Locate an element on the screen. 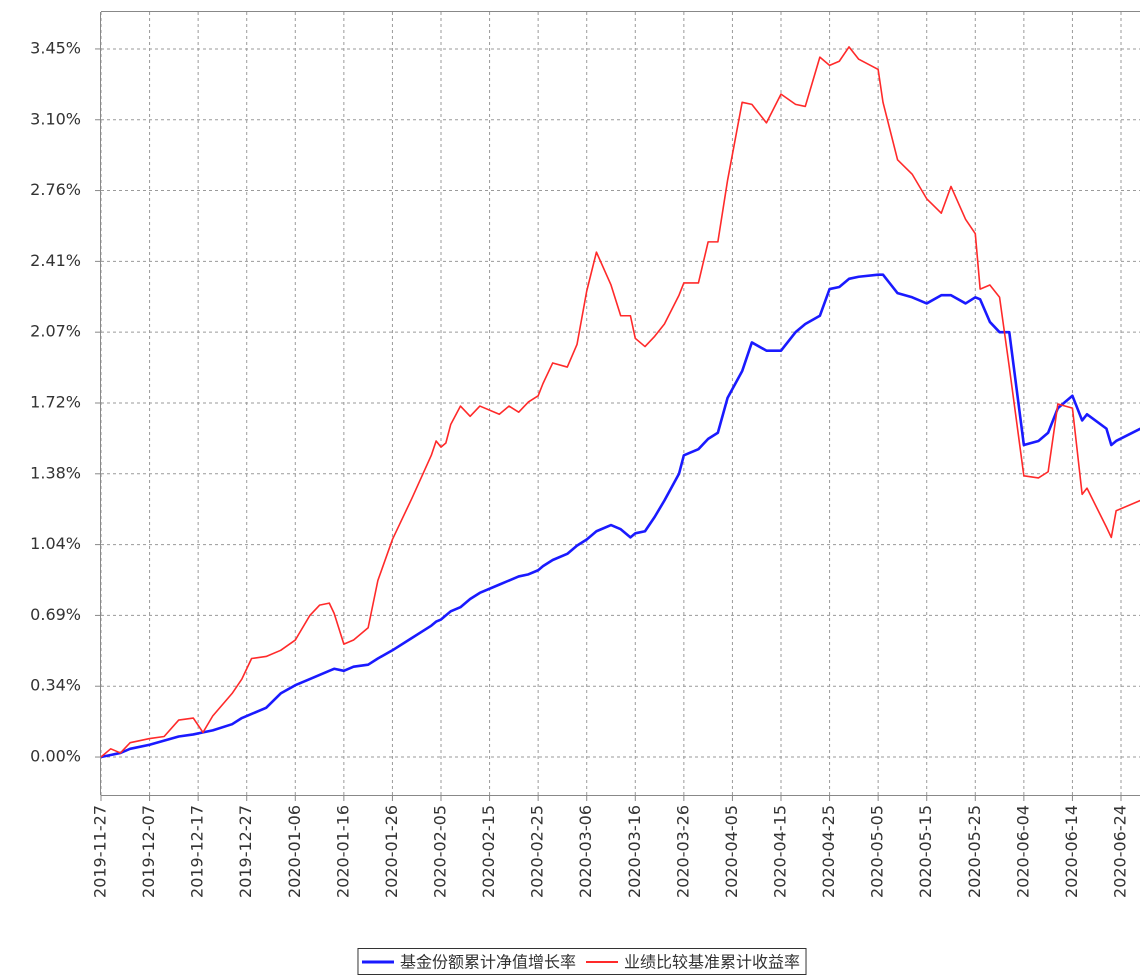  x-tick-label: 2020-05-15 is located at coordinates (925, 851).